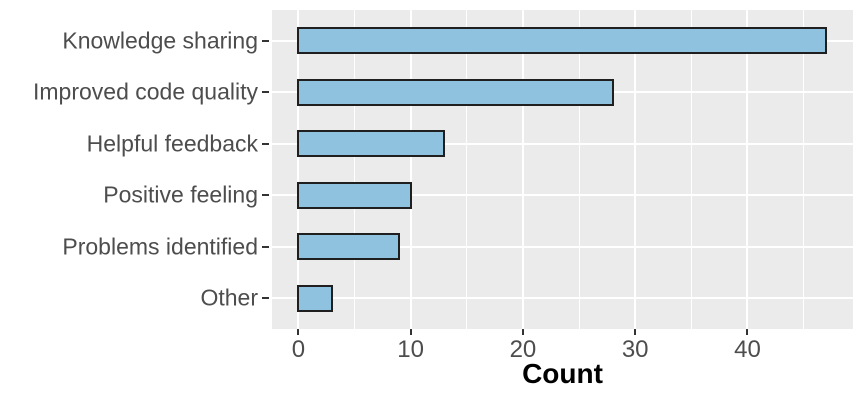 The image size is (861, 400). What do you see at coordinates (410, 349) in the screenshot?
I see `x-axis-tick-label-10: 10` at bounding box center [410, 349].